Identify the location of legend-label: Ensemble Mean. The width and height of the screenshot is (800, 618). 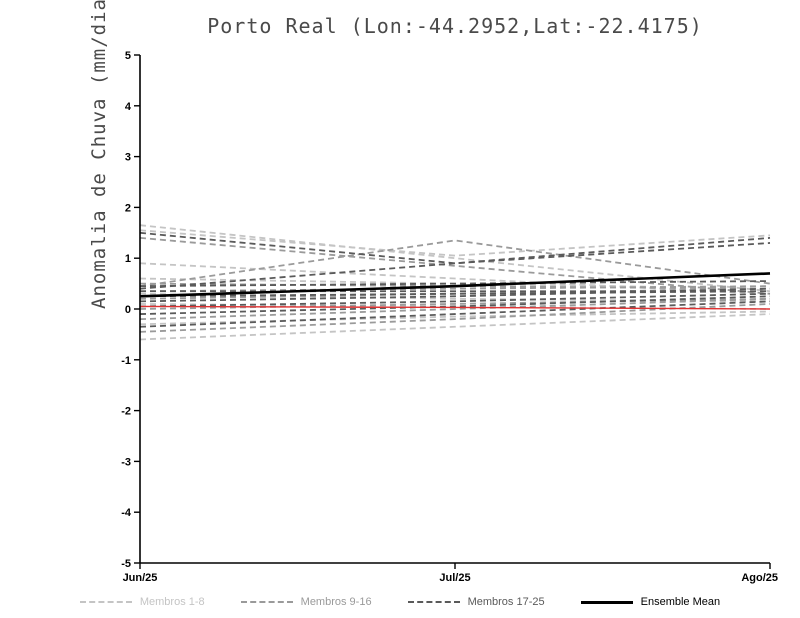
(680, 602).